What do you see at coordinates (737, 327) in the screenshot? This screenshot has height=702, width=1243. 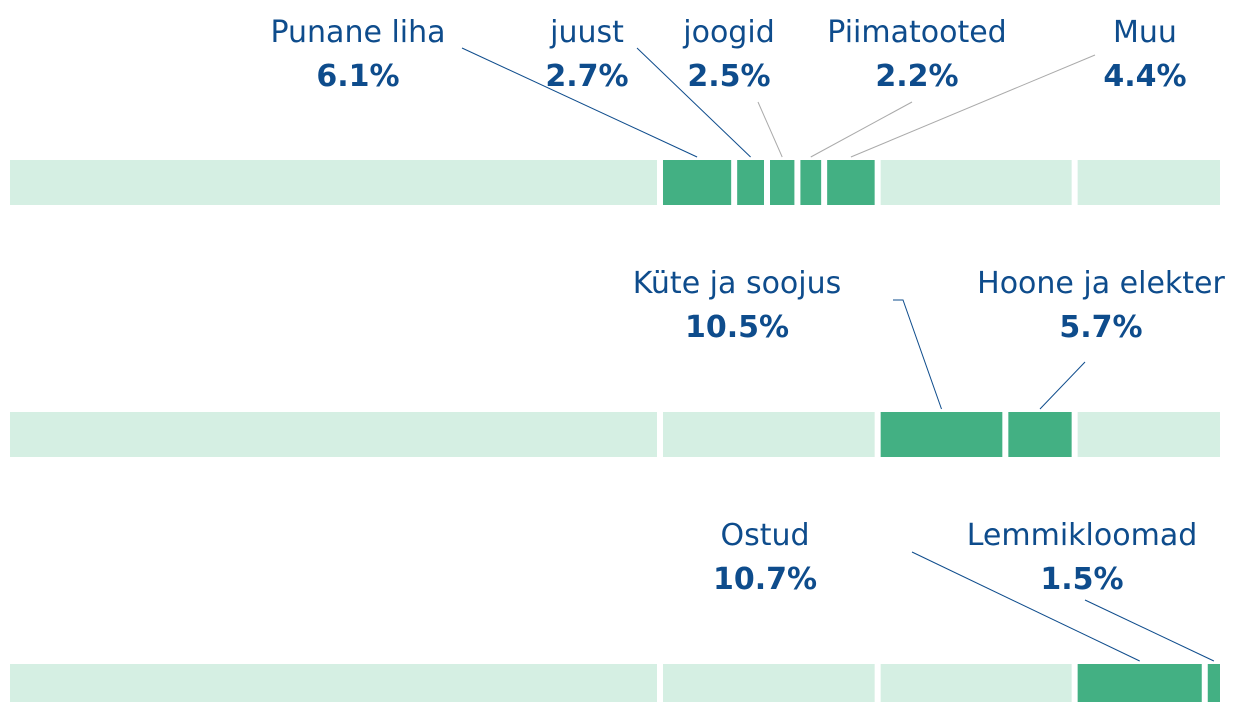 I see `item-value: 10.5%` at bounding box center [737, 327].